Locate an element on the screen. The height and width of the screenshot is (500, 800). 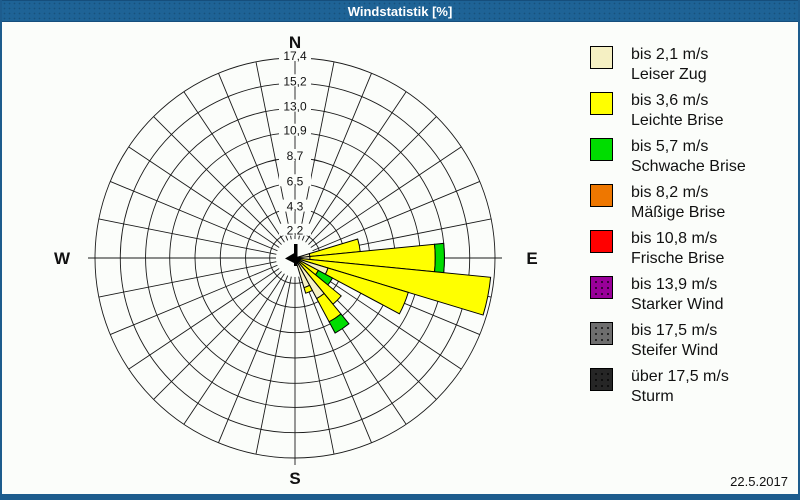
legend-item: bis 2,1 m/s Leiser Zug is located at coordinates (690, 68).